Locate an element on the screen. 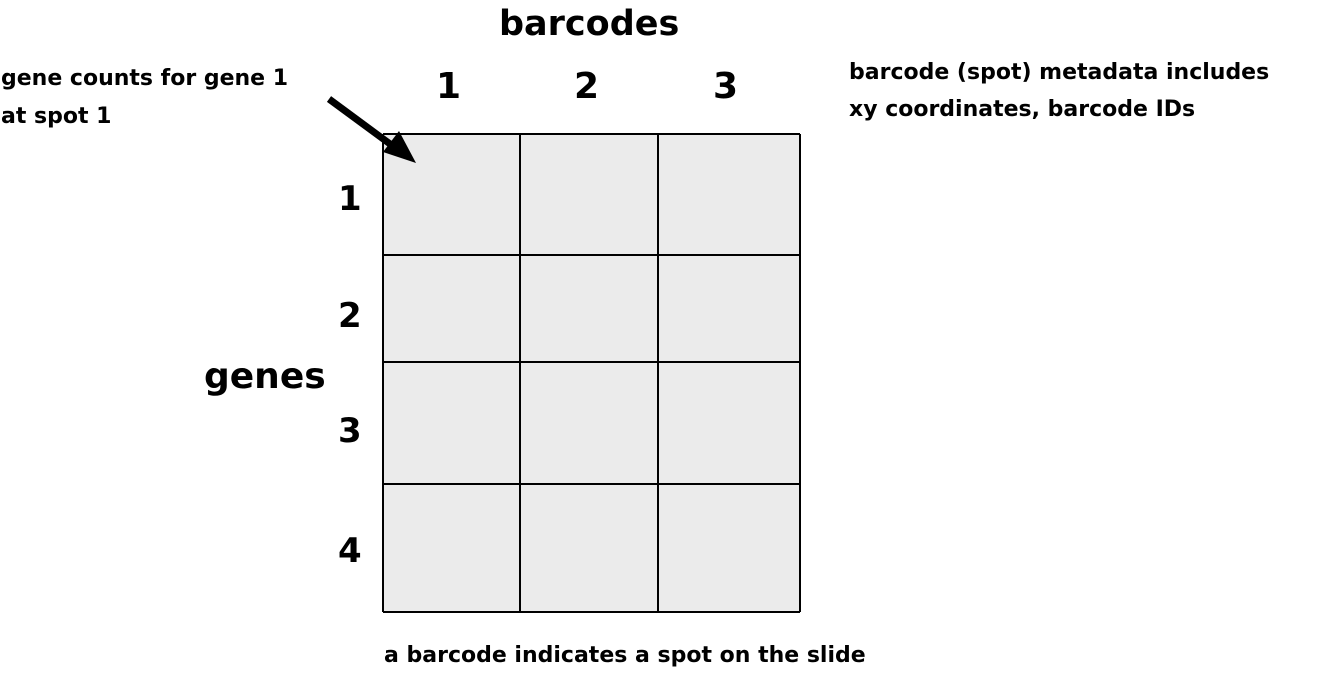  row-label: 1 is located at coordinates (350, 199).